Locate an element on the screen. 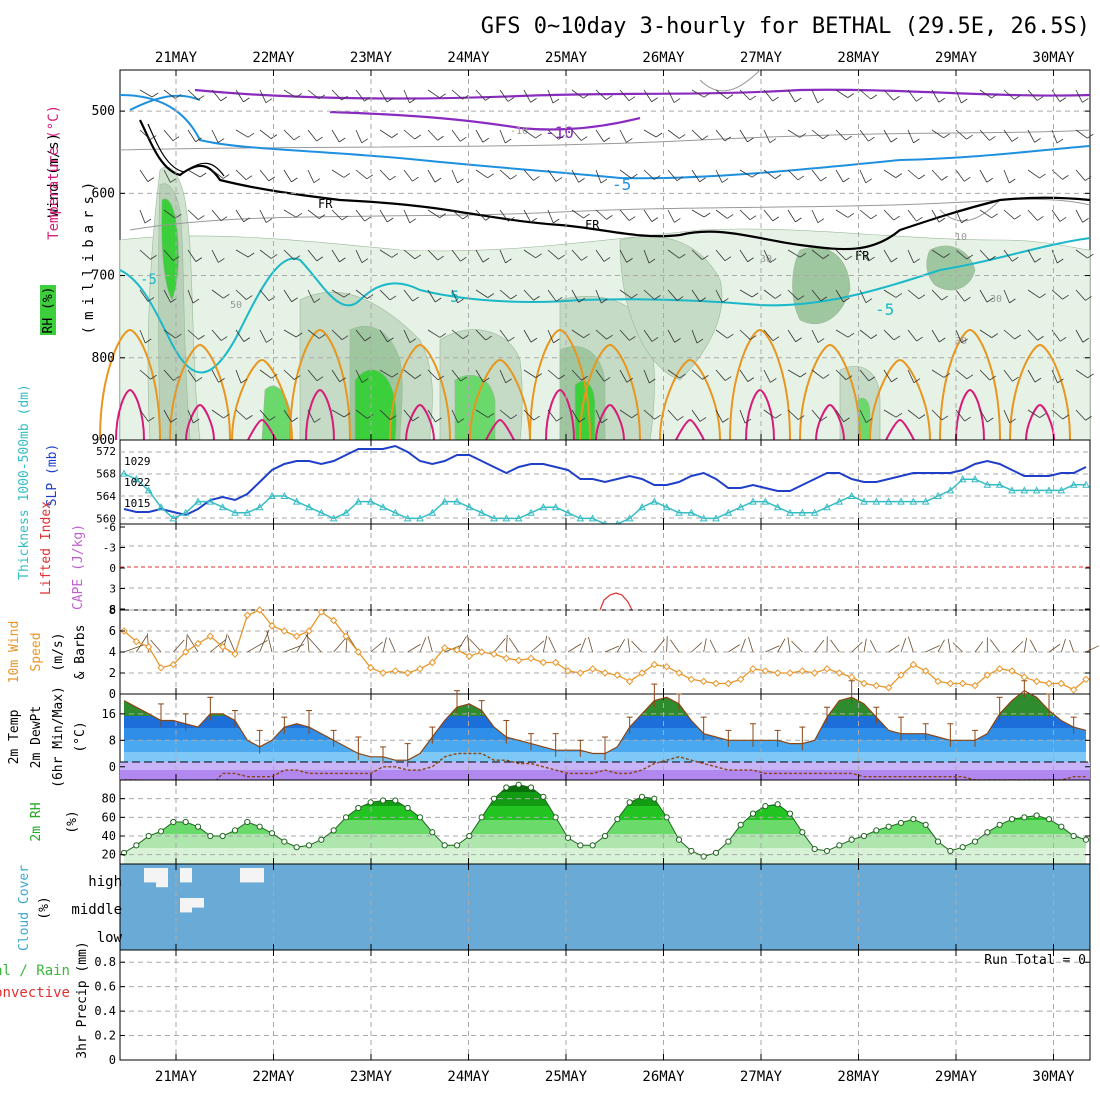 Image resolution: width=1100 pixels, height=1100 pixels. axis-tick-label: 8 is located at coordinates (112, 740).